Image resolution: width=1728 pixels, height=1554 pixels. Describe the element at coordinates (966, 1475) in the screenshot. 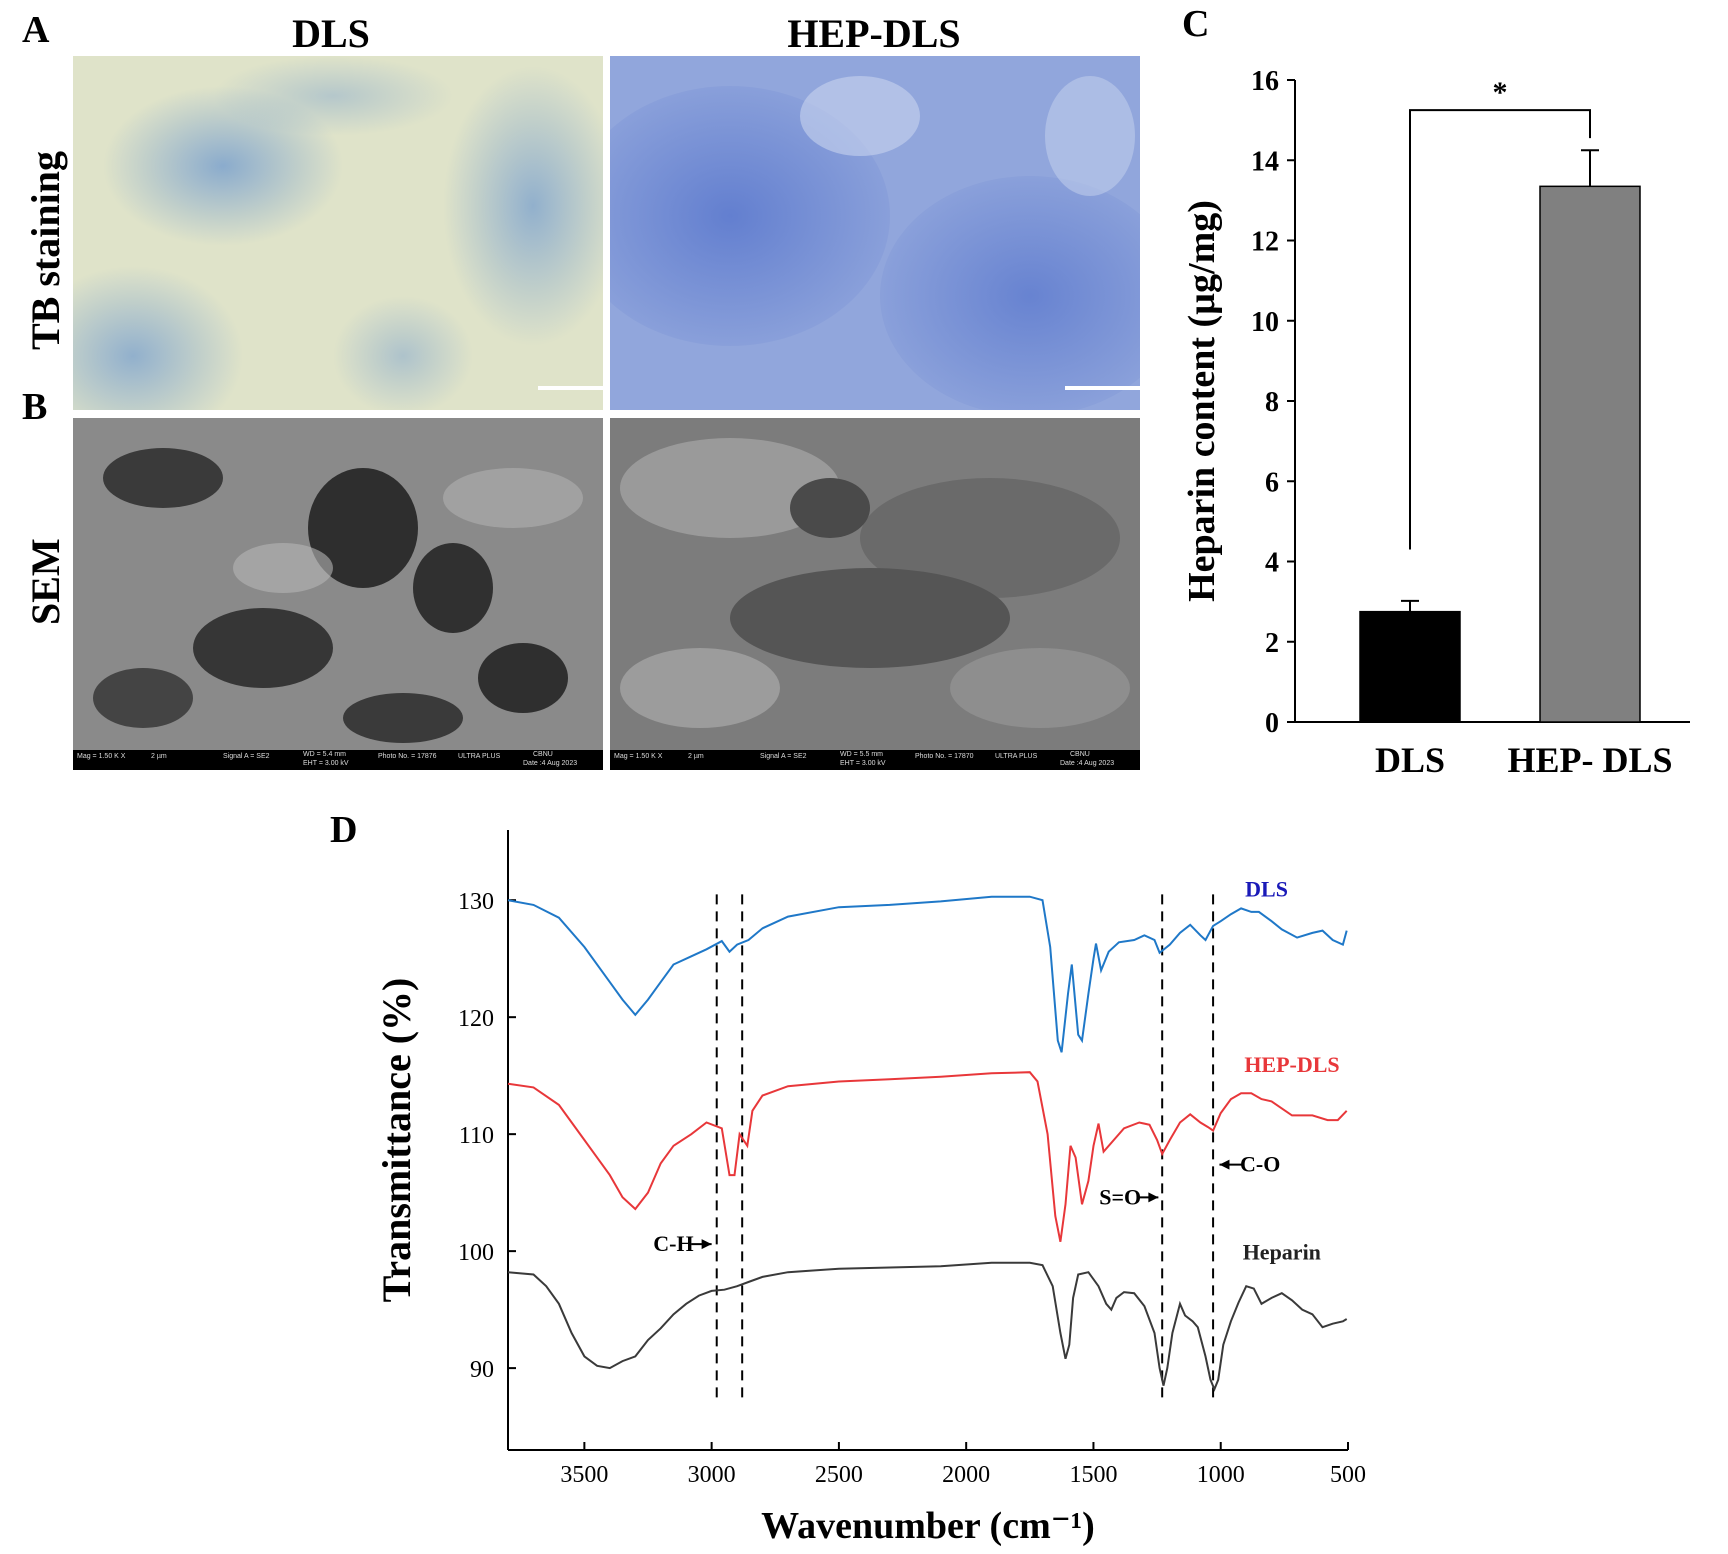

I see `x-tick-label: 2000` at that location.